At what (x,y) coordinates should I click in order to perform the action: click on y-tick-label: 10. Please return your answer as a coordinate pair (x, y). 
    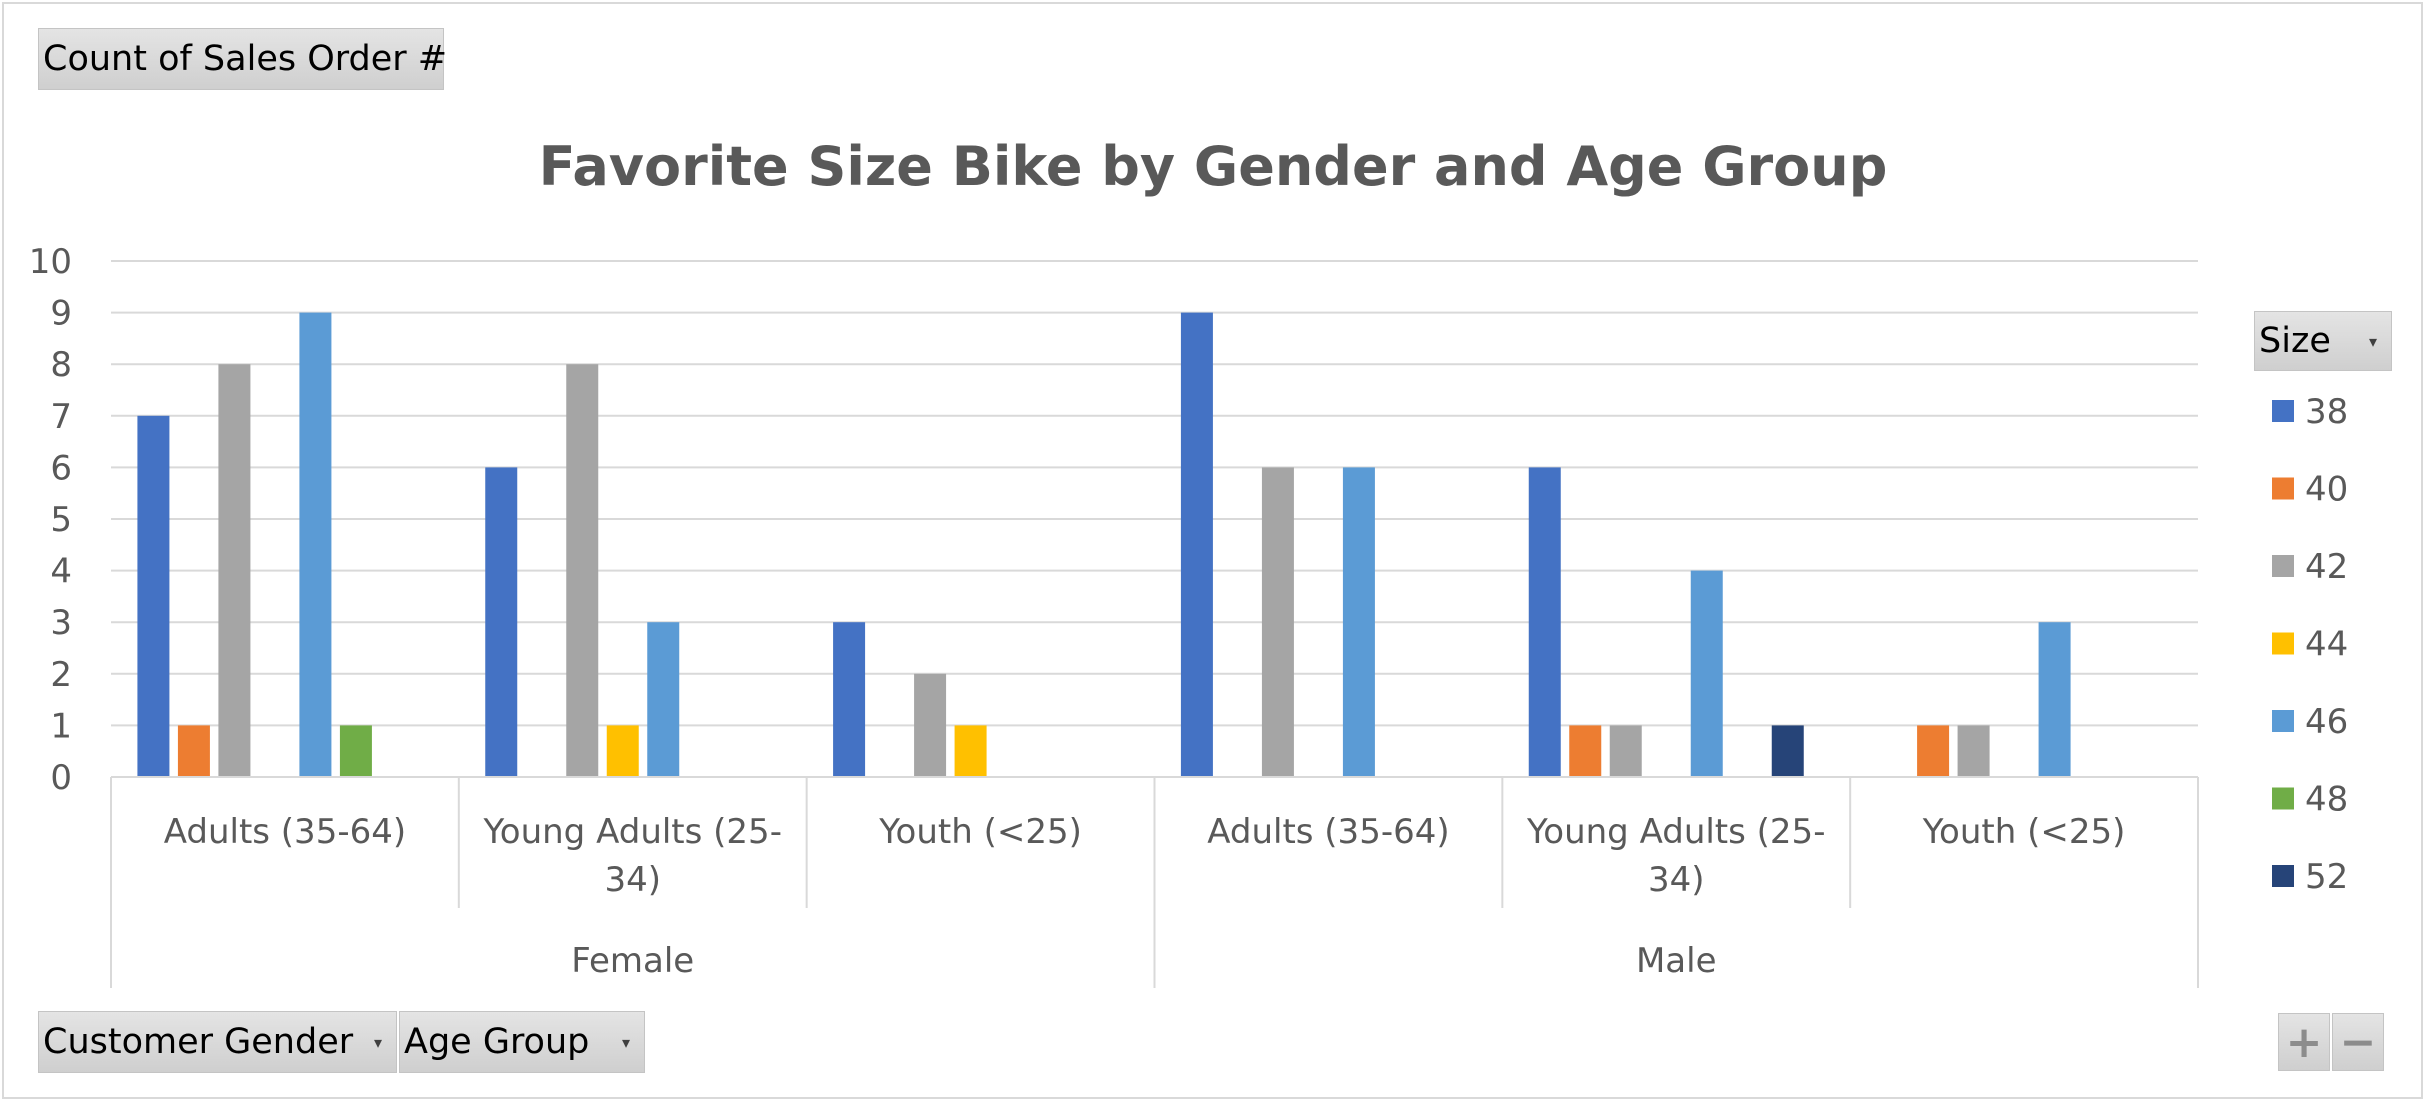
    Looking at the image, I should click on (50, 262).